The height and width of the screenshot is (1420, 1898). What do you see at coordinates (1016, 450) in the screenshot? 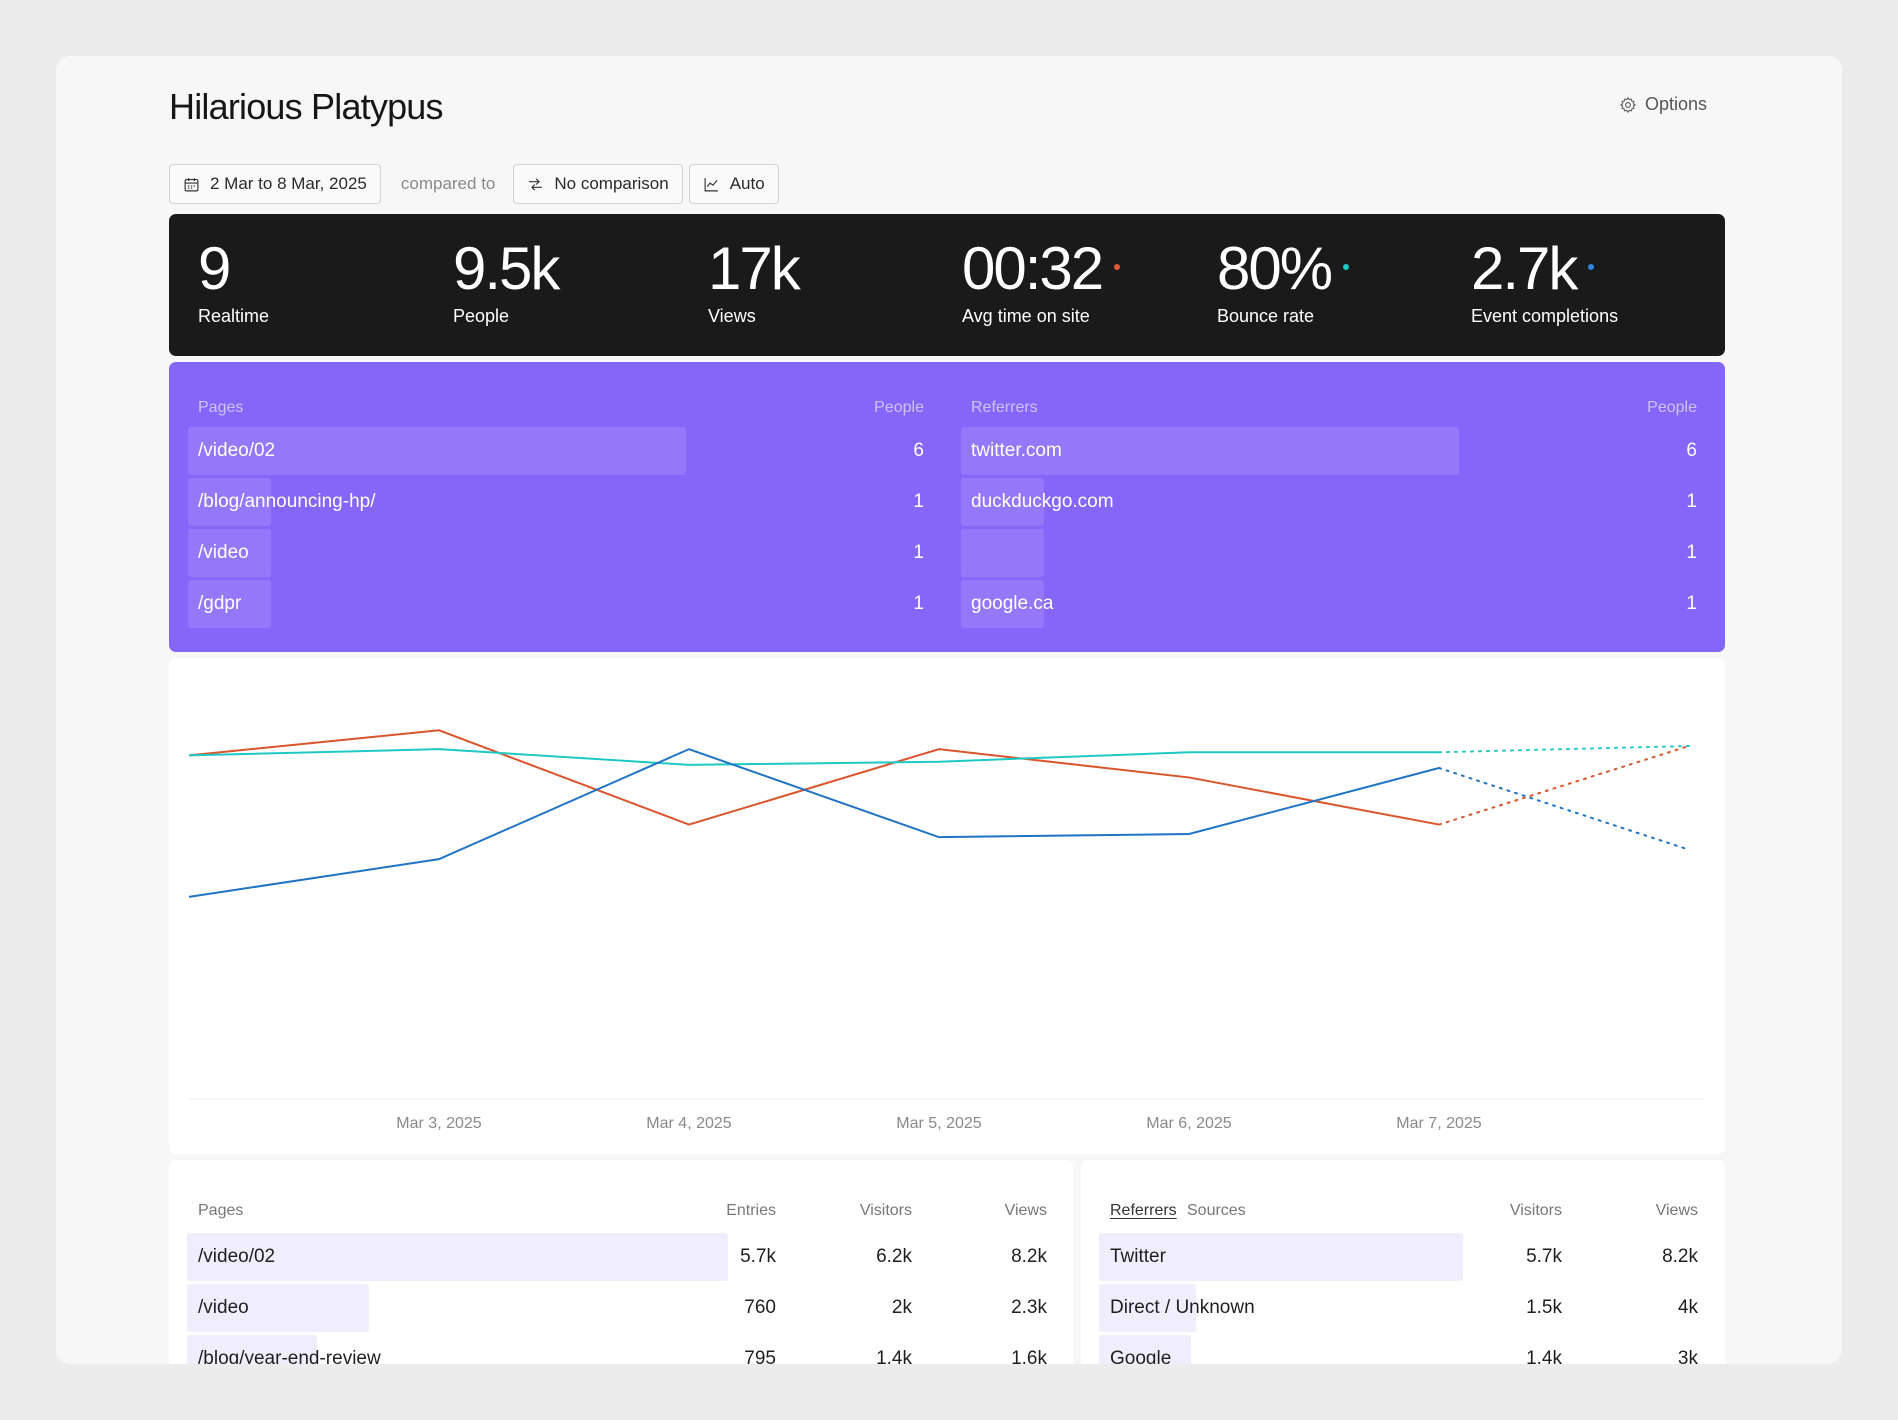
I see `referrer-name: twitter.com` at bounding box center [1016, 450].